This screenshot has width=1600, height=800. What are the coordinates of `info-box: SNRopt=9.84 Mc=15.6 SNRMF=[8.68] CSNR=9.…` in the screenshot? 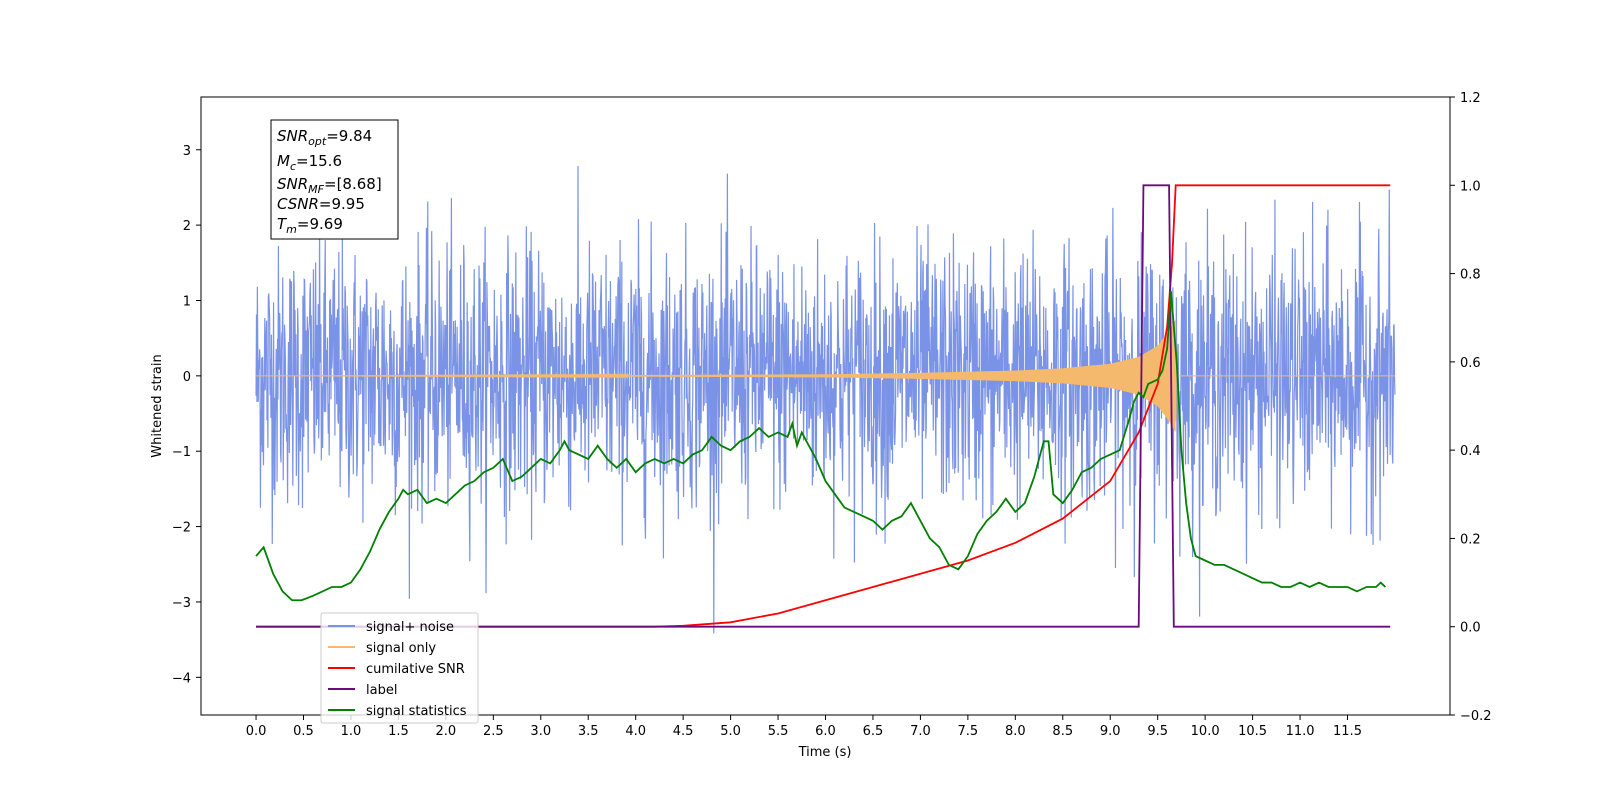 It's located at (334, 179).